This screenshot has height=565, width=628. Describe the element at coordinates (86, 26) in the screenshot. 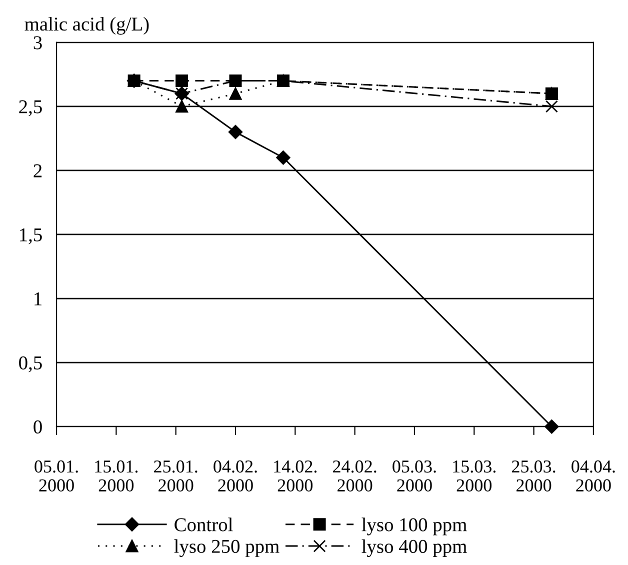

I see `y-axis-title: malic acid (g/L)` at that location.